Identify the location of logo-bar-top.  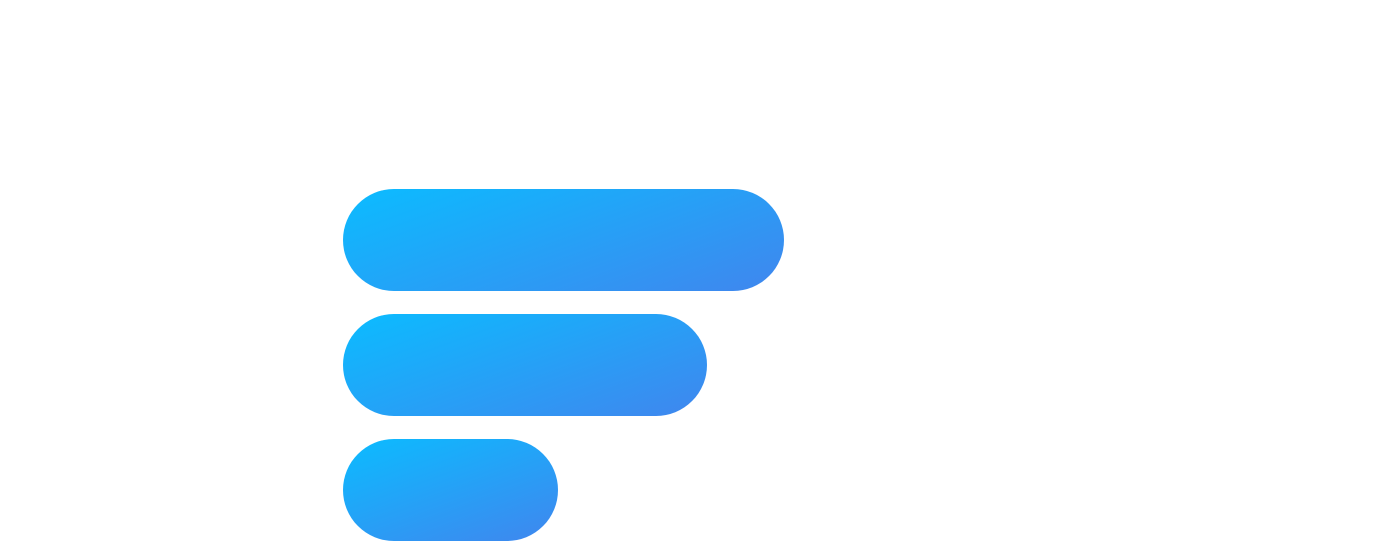
(563, 240).